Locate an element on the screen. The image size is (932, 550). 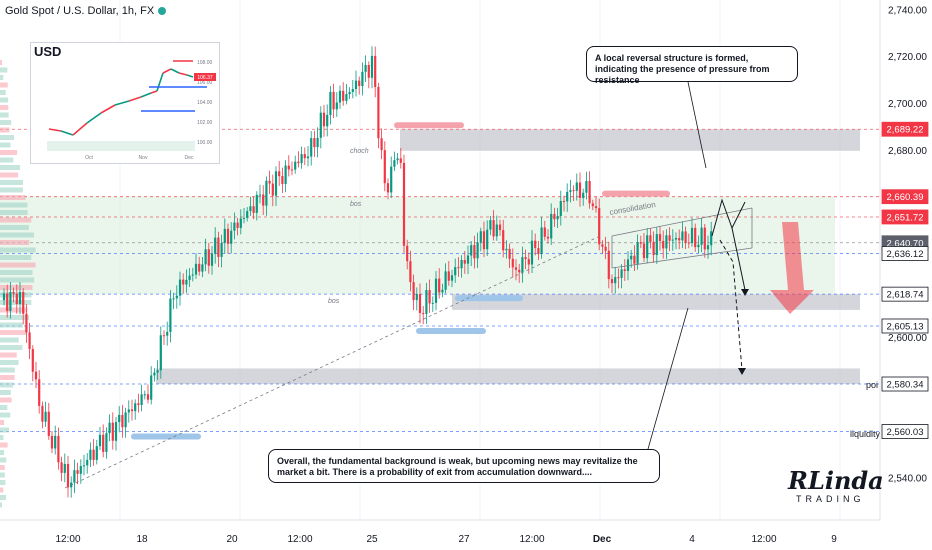
chart-title: Gold Spot / U.S. Dollar, 1h, FX is located at coordinates (86, 11).